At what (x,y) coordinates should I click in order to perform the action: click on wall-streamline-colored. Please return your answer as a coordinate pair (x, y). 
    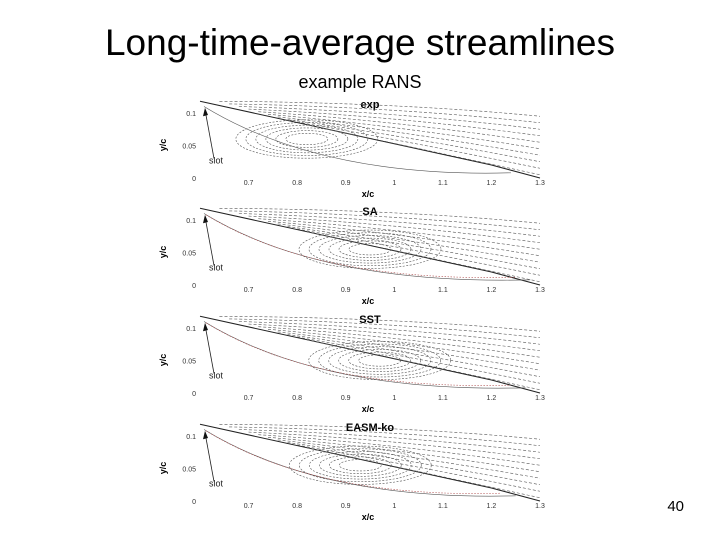
    Looking at the image, I should click on (353, 462).